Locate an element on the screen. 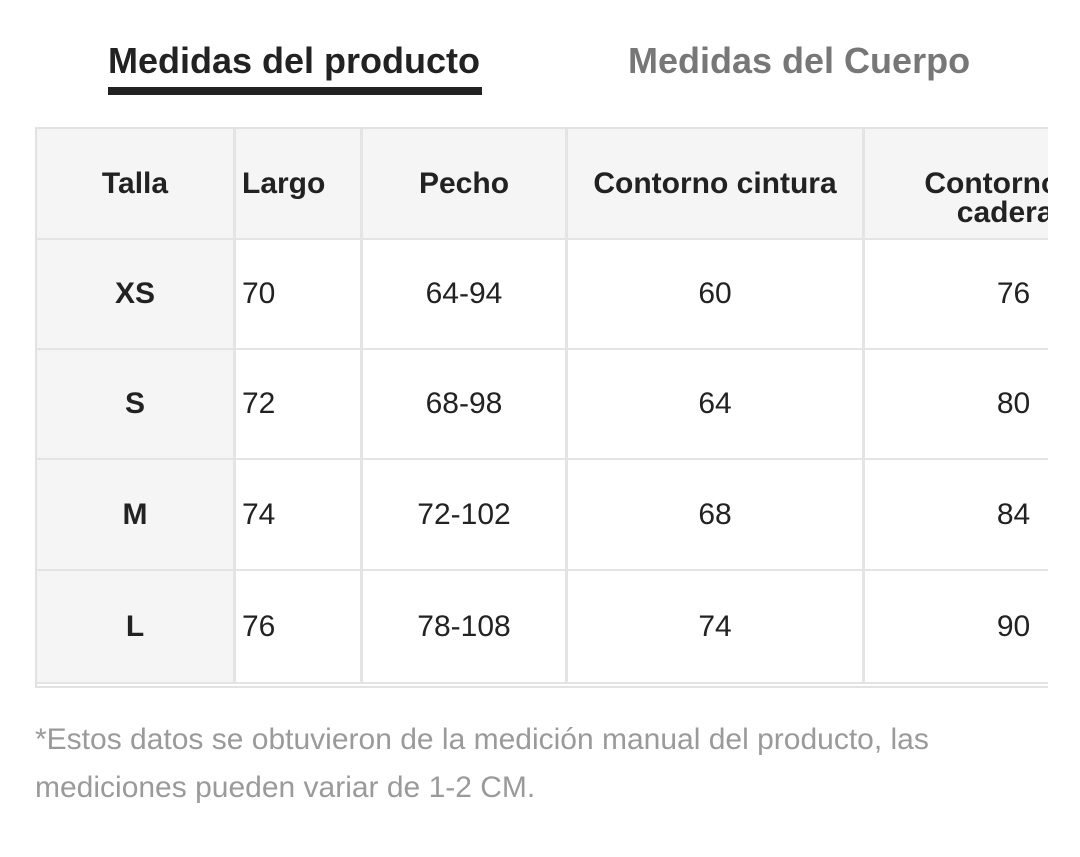 Image resolution: width=1080 pixels, height=857 pixels. table-cell: 72-102 is located at coordinates (465, 515).